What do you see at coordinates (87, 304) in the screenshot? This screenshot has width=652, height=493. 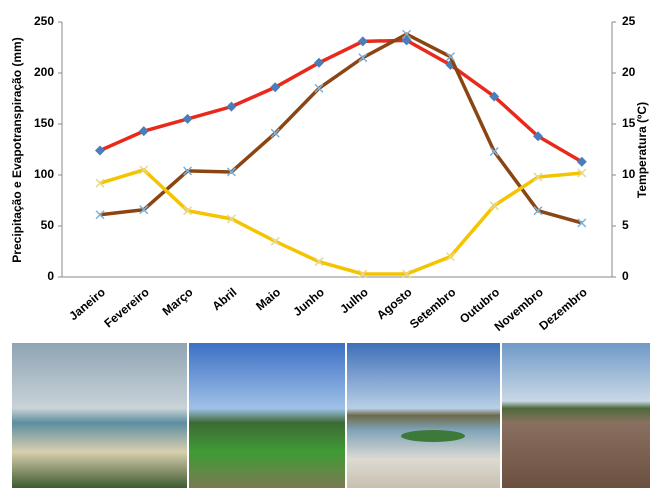 I see `x-tick-label: Janeiro` at bounding box center [87, 304].